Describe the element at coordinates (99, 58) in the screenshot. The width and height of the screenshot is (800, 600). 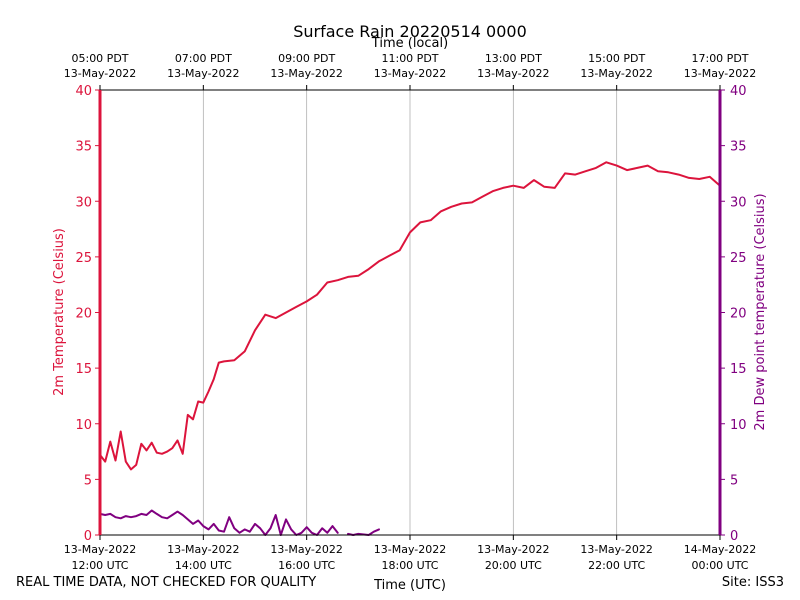
I see `top-x-tick-time: 05:00 PDT` at that location.